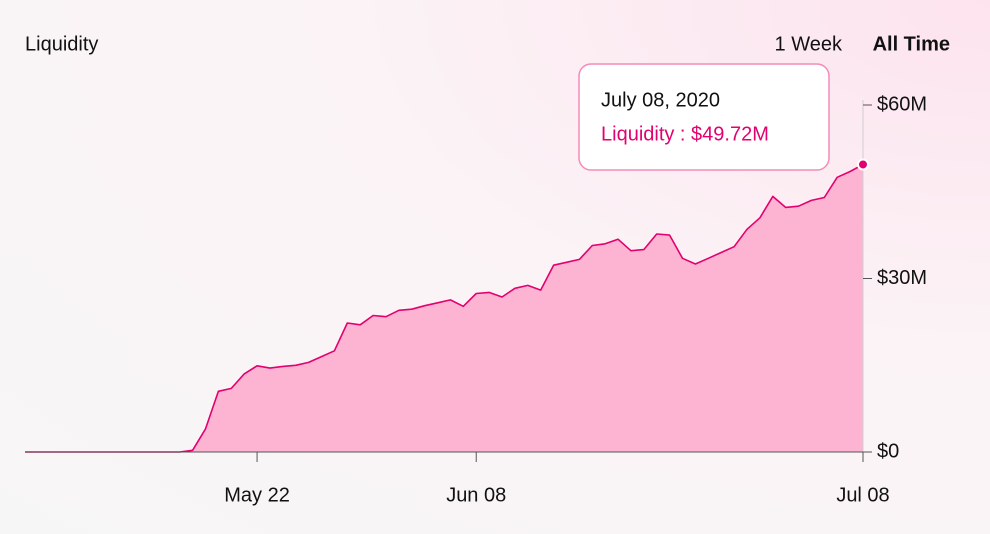  Describe the element at coordinates (888, 451) in the screenshot. I see `y-tick-label: $0` at that location.